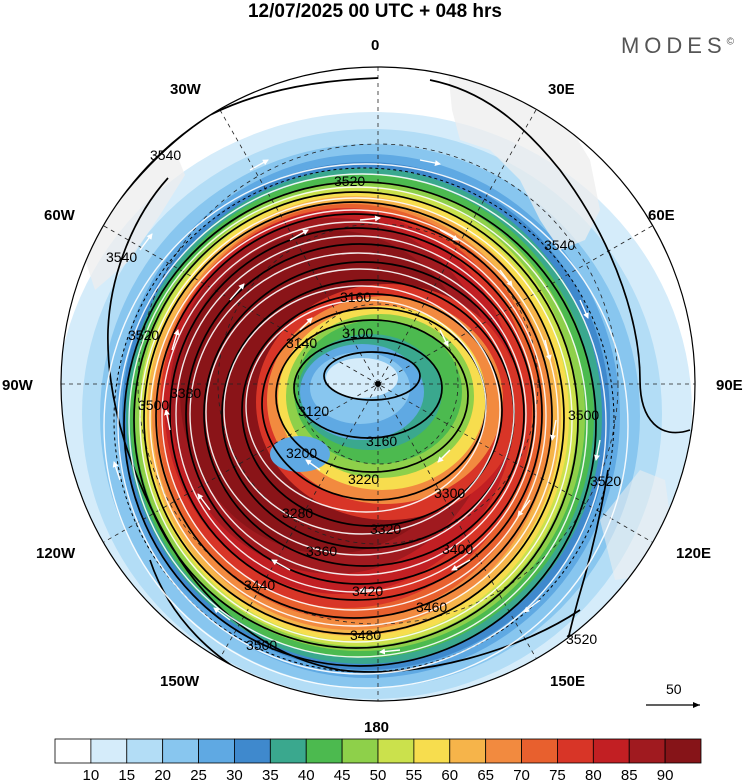 The height and width of the screenshot is (782, 750). What do you see at coordinates (56, 553) in the screenshot?
I see `longitude-label-120w: 120W` at bounding box center [56, 553].